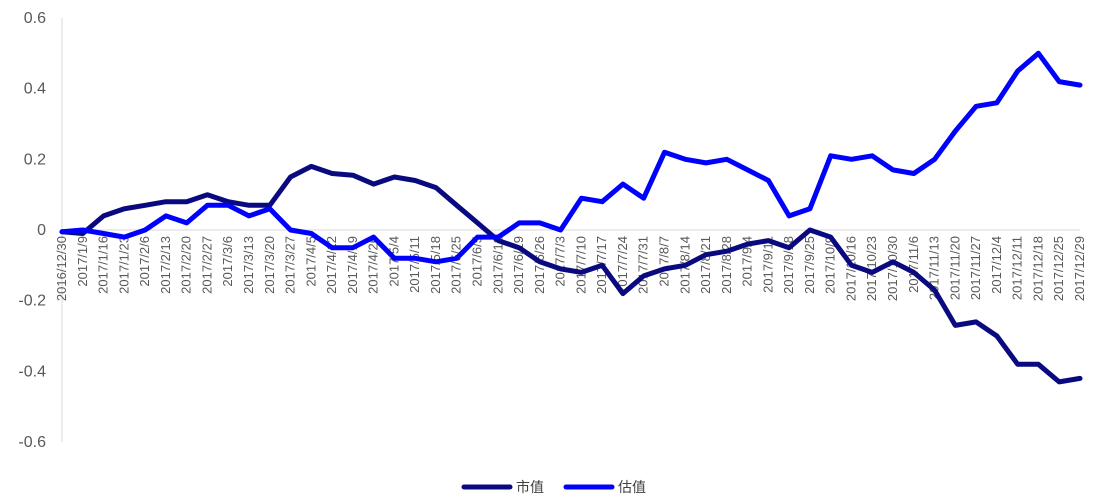  Describe the element at coordinates (456, 265) in the screenshot. I see `x-tick-label: 2017/5/25` at that location.